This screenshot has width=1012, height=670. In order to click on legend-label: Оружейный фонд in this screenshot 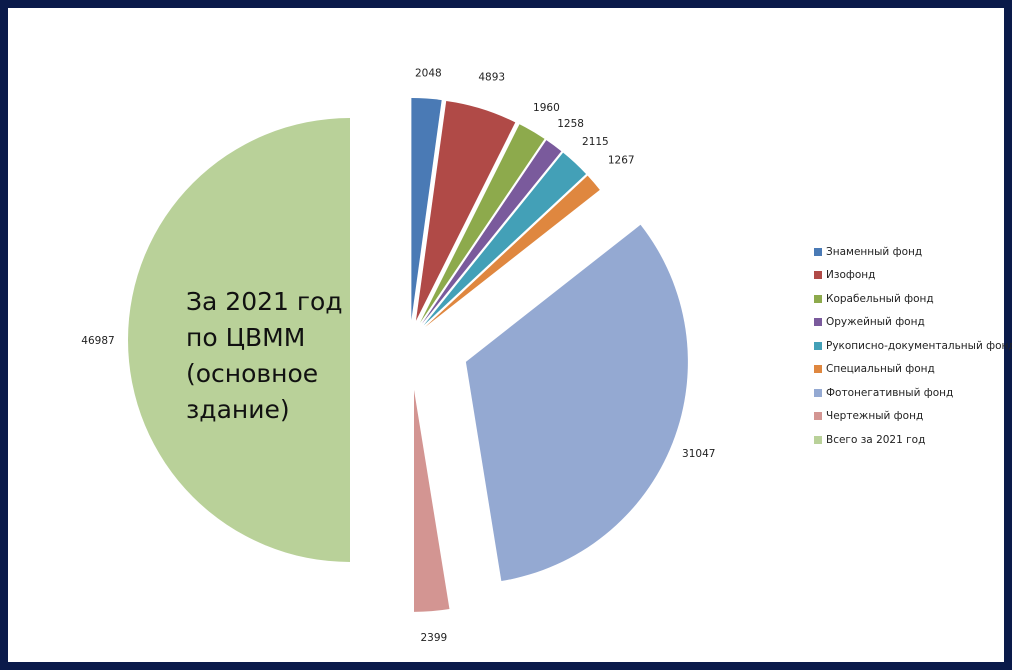, I will do `click(875, 322)`.